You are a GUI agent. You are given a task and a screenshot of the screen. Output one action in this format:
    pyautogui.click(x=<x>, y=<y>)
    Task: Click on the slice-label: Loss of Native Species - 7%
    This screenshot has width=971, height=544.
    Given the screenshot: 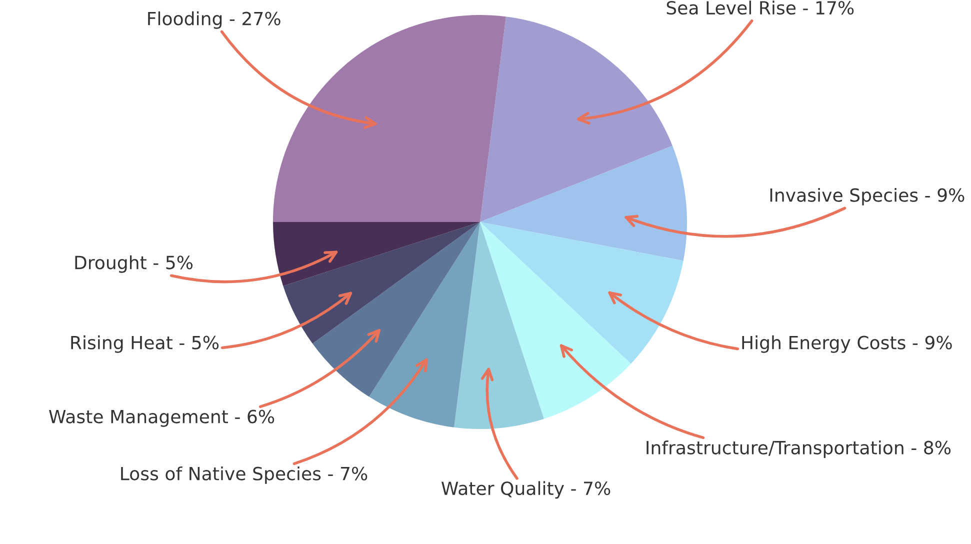 What is the action you would take?
    pyautogui.click(x=244, y=475)
    